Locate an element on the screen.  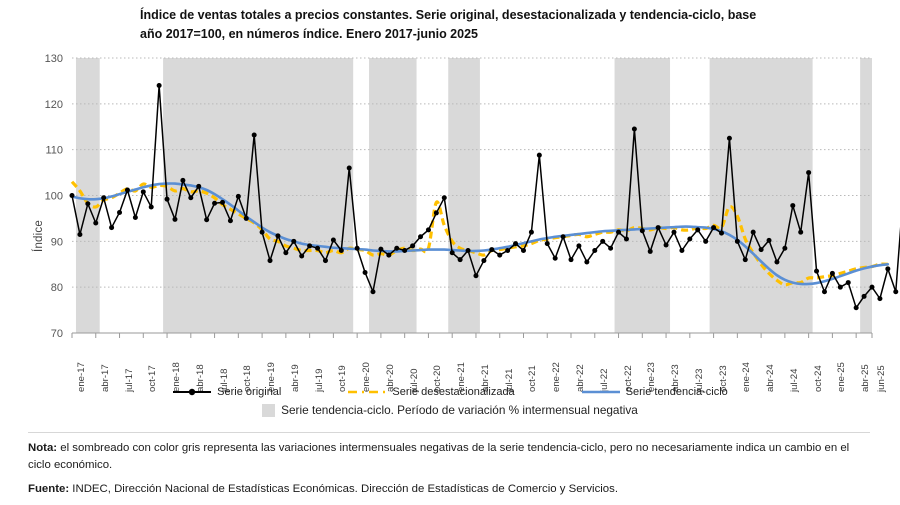
dashed-line-icon is located at coordinates (367, 392).